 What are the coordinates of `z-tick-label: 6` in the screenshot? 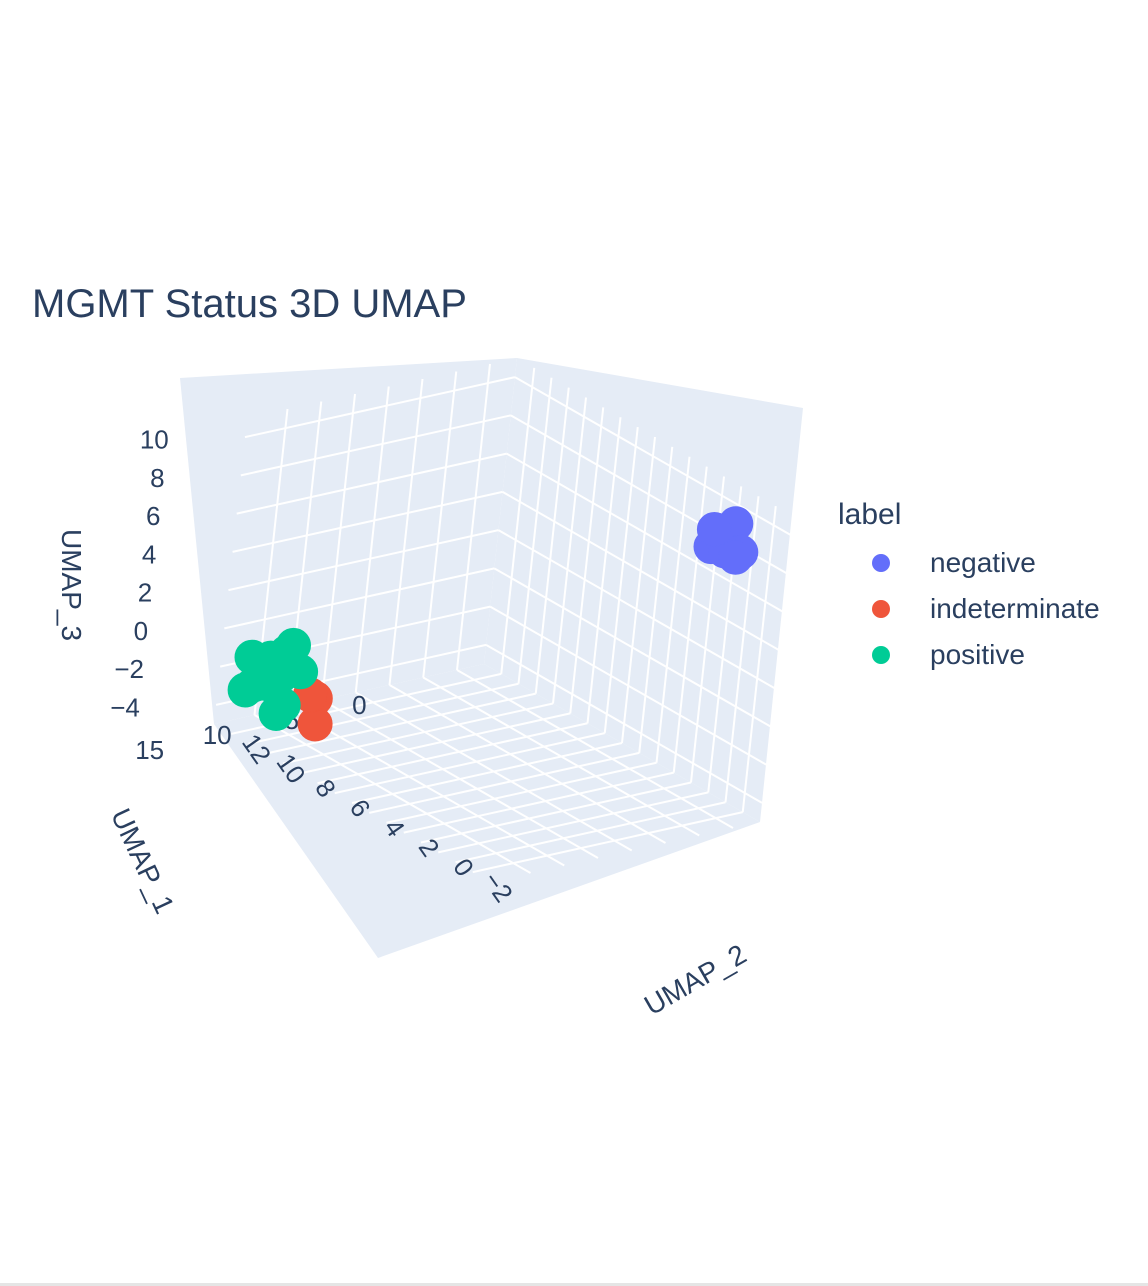 It's located at (153, 516).